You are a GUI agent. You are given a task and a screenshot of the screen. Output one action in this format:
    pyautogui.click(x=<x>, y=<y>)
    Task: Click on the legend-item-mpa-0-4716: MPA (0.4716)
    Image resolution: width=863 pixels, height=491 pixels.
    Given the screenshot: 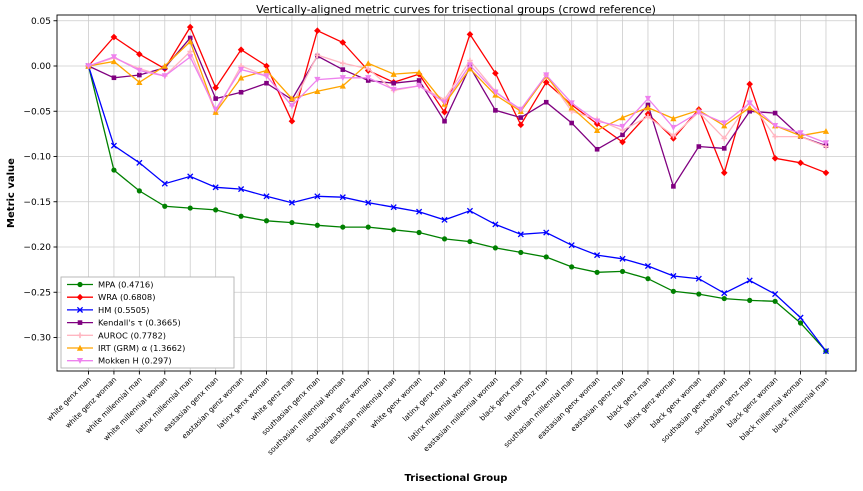 What is the action you would take?
    pyautogui.click(x=110, y=285)
    